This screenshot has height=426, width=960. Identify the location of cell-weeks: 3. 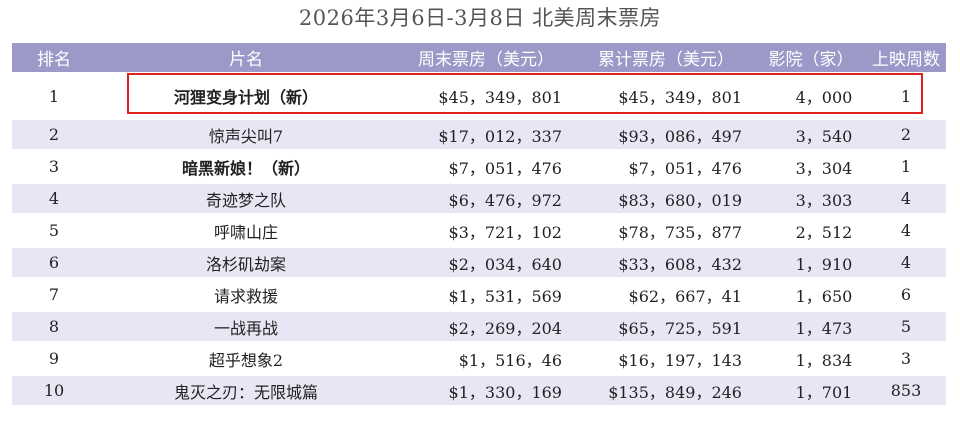
(906, 358).